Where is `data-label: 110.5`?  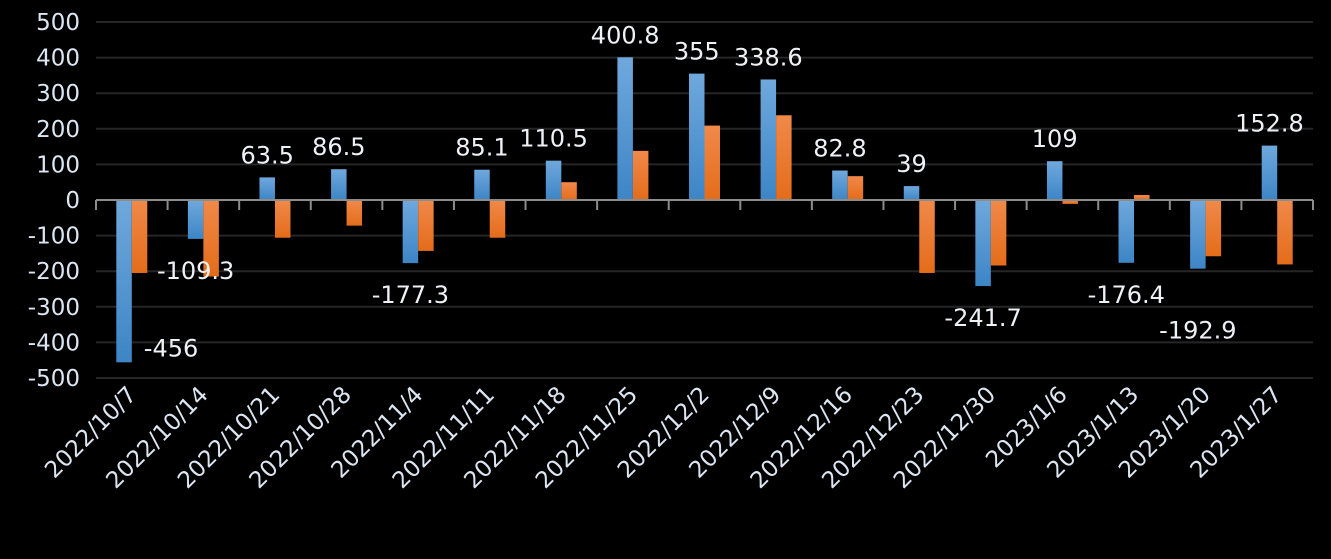 data-label: 110.5 is located at coordinates (553, 139).